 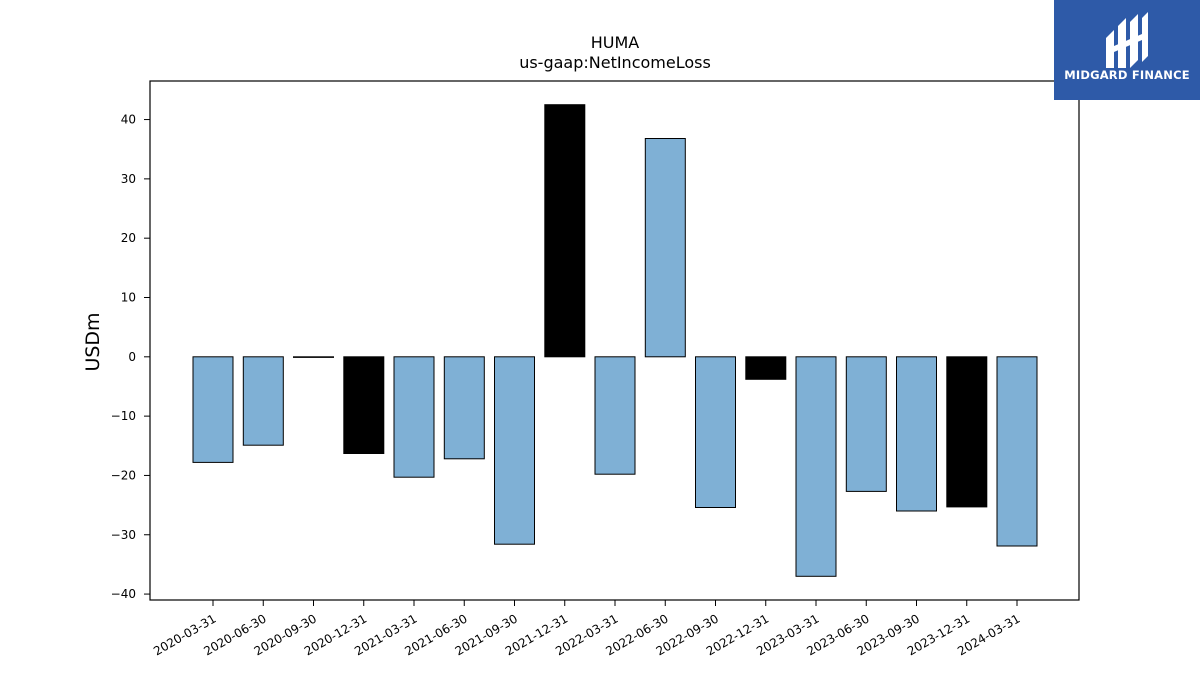 What do you see at coordinates (123, 475) in the screenshot?
I see `y-tick-label: −20` at bounding box center [123, 475].